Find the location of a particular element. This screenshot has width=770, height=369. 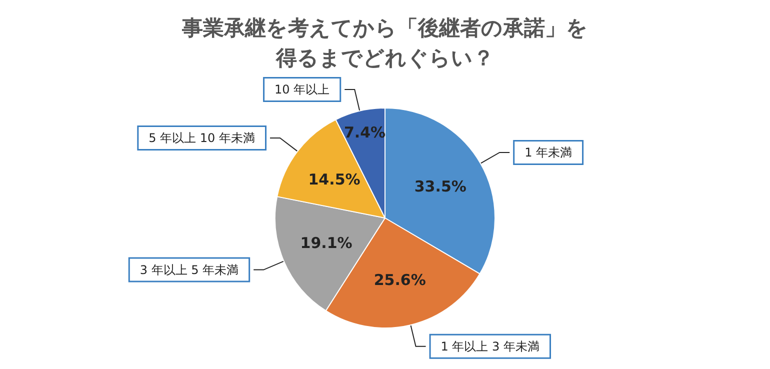

data-label: 14.5% is located at coordinates (334, 179).